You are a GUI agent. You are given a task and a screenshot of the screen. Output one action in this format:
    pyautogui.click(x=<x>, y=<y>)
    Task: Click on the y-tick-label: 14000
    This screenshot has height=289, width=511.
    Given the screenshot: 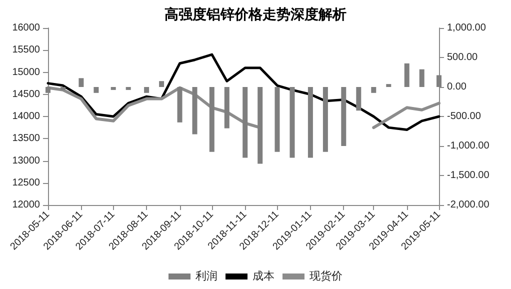 What is the action you would take?
    pyautogui.click(x=26, y=116)
    